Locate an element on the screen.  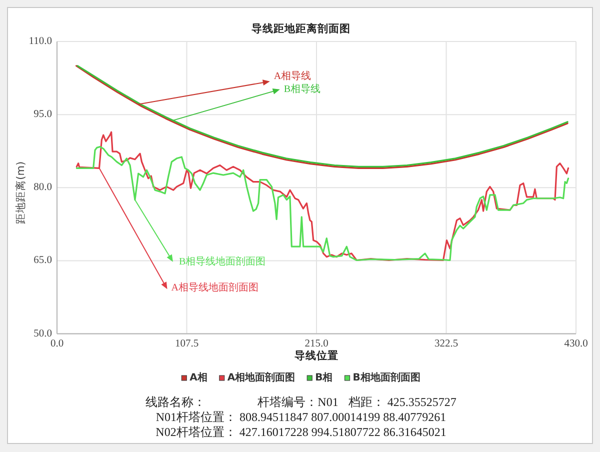
annotation: A相导线 is located at coordinates (293, 76).